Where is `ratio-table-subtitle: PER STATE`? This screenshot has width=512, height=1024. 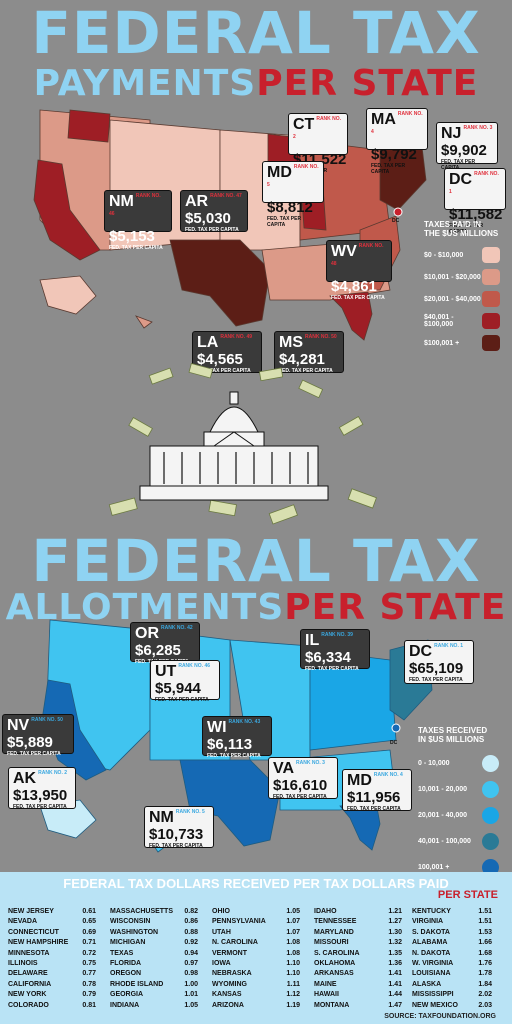 ratio-table-subtitle: PER STATE is located at coordinates (467, 895).